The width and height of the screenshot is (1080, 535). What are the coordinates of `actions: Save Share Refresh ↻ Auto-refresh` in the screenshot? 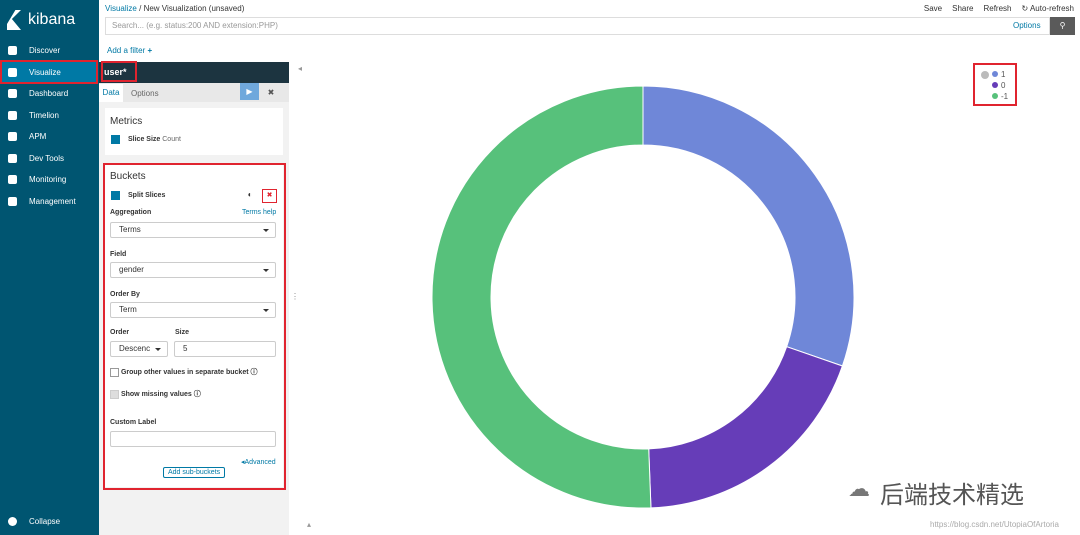 It's located at (999, 8).